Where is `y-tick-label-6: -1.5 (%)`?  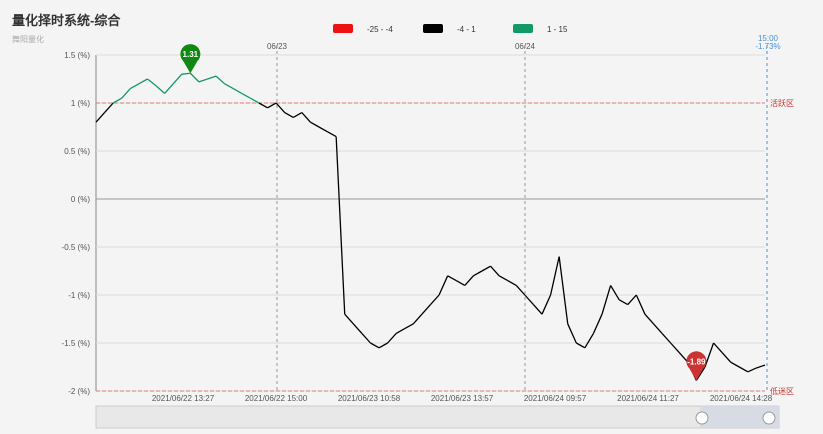
y-tick-label-6: -1.5 (%) is located at coordinates (76, 343).